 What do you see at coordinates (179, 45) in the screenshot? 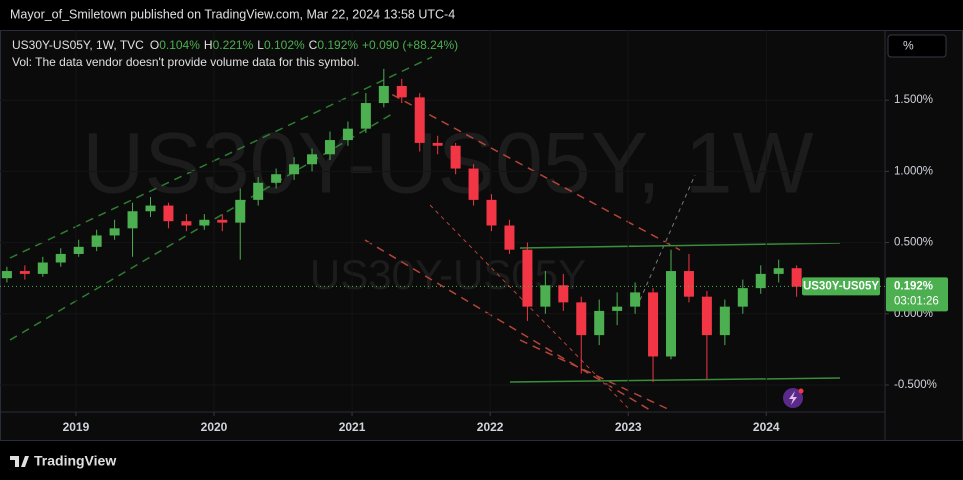
I see `legend-value: 0.104%` at bounding box center [179, 45].